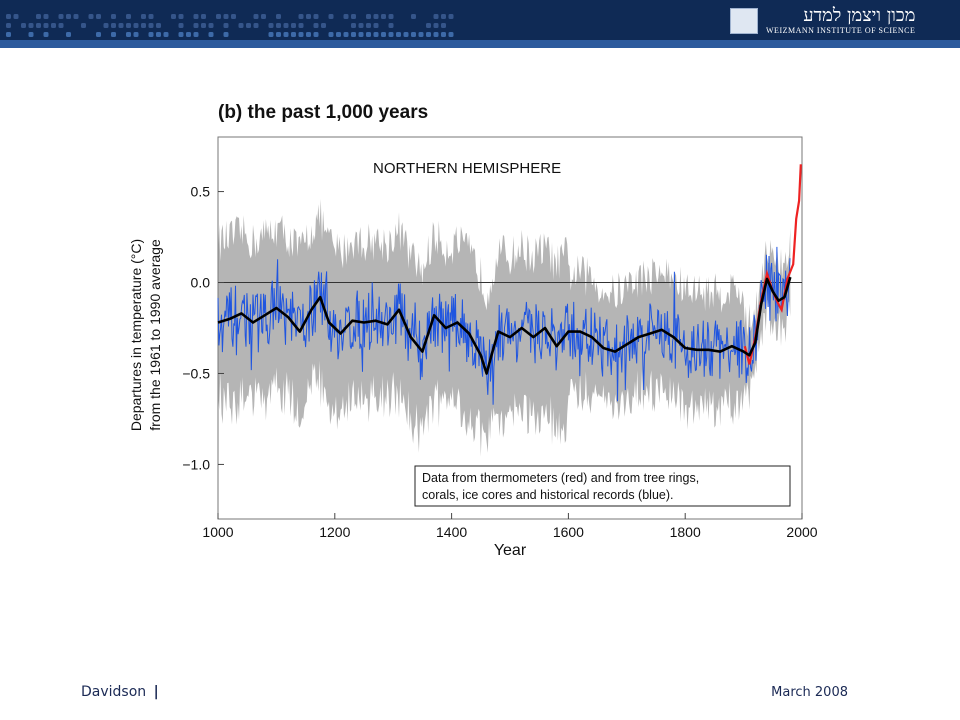  I want to click on x-axis-label: Year, so click(510, 550).